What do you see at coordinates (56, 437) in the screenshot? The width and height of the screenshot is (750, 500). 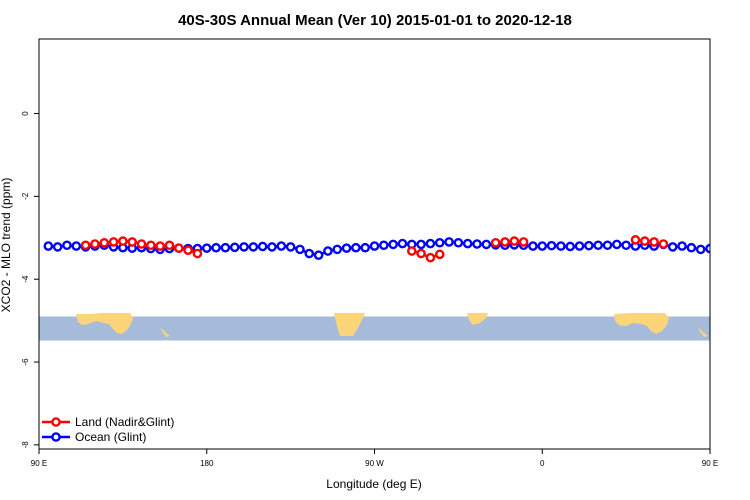 I see `legend-ocean-marker` at bounding box center [56, 437].